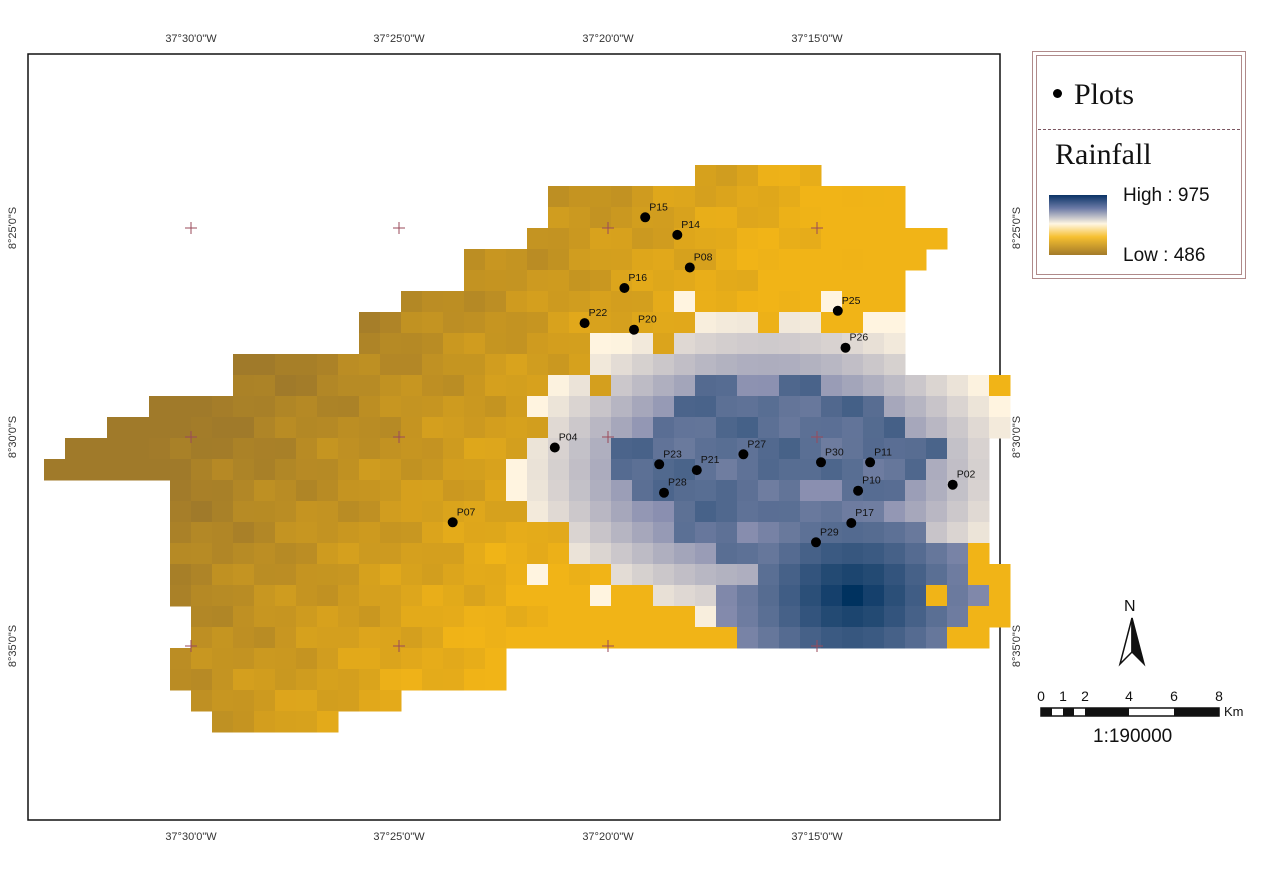 The height and width of the screenshot is (895, 1269). What do you see at coordinates (677, 483) in the screenshot?
I see `plot-label-p28: P28` at bounding box center [677, 483].